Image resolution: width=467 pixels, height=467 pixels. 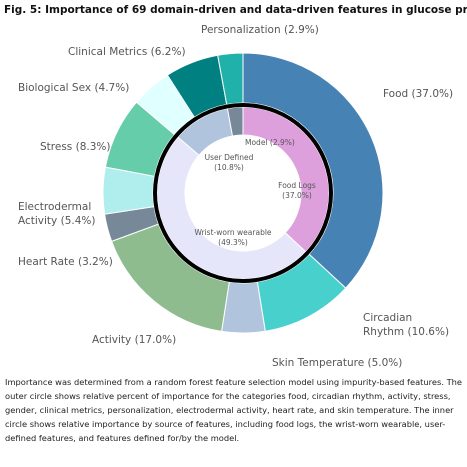 What do you see at coordinates (134, 340) in the screenshot?
I see `segment-label: Activity (17.0%)` at bounding box center [134, 340].